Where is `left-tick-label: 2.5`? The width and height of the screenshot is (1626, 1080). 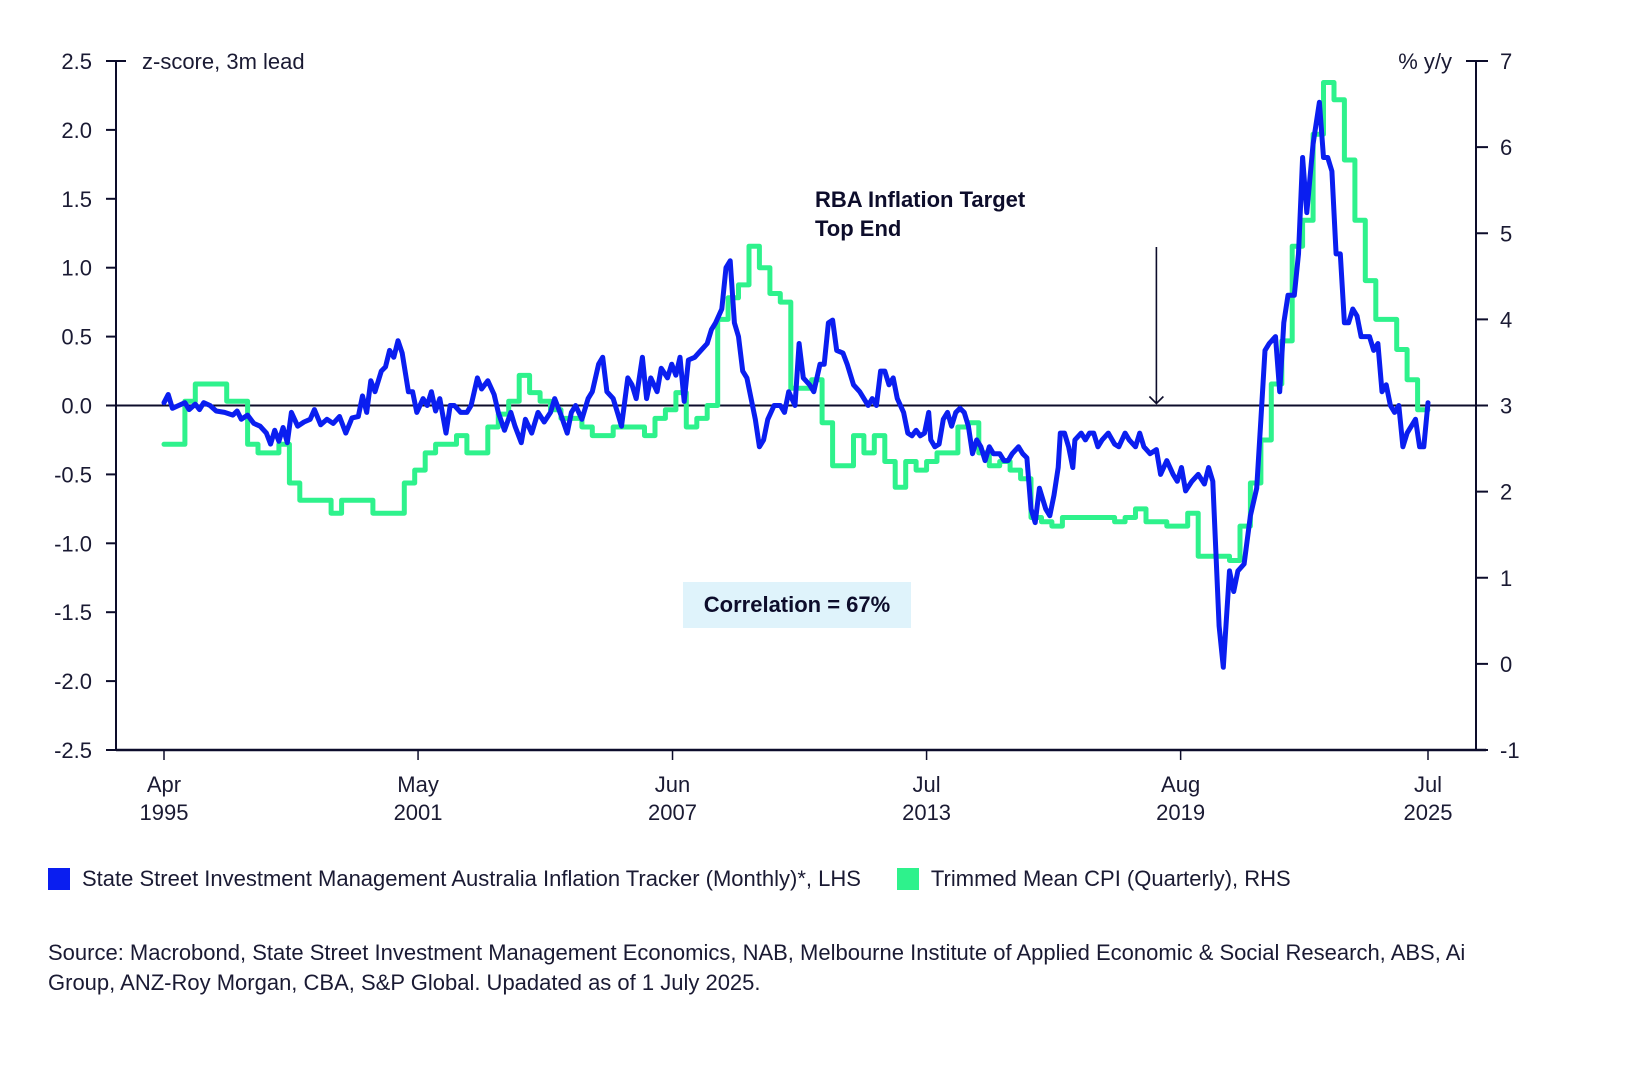 left-tick-label: 2.5 is located at coordinates (76, 61).